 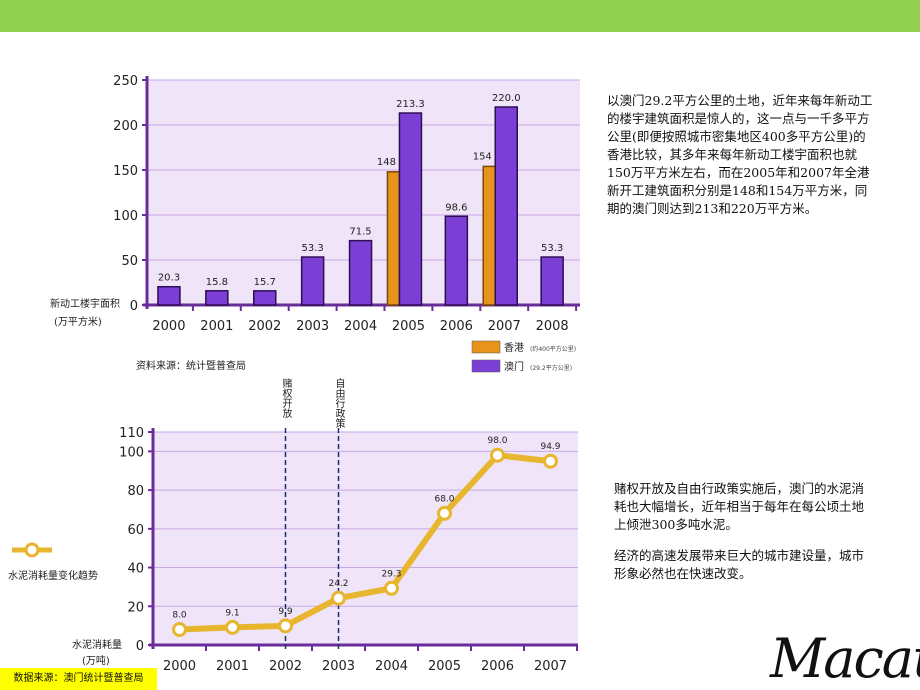 I want to click on legend-note: (29.2平方公里), so click(x=551, y=368).